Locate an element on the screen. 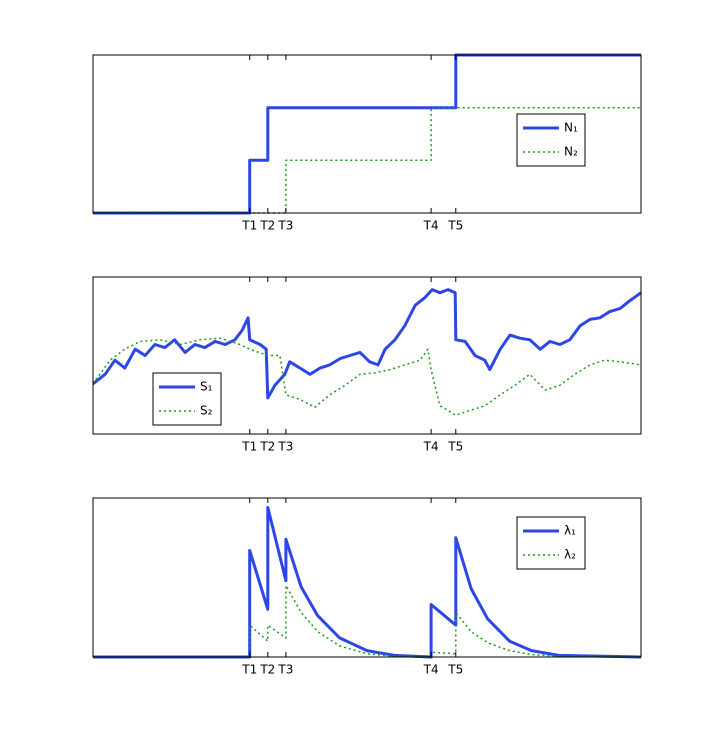  legend: λ₁ λ₂ is located at coordinates (551, 543).